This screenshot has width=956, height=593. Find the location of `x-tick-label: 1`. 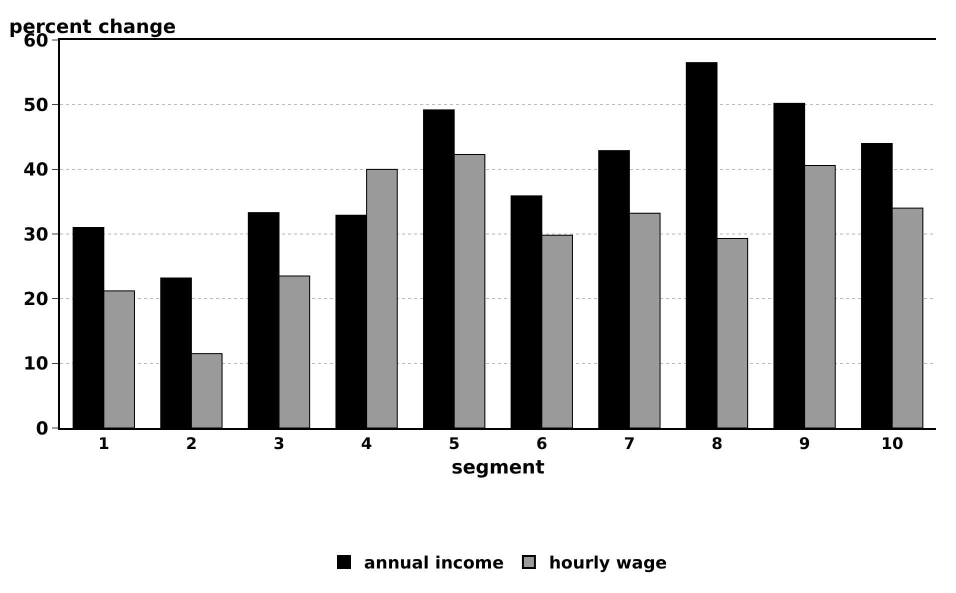

x-tick-label: 1 is located at coordinates (104, 444).